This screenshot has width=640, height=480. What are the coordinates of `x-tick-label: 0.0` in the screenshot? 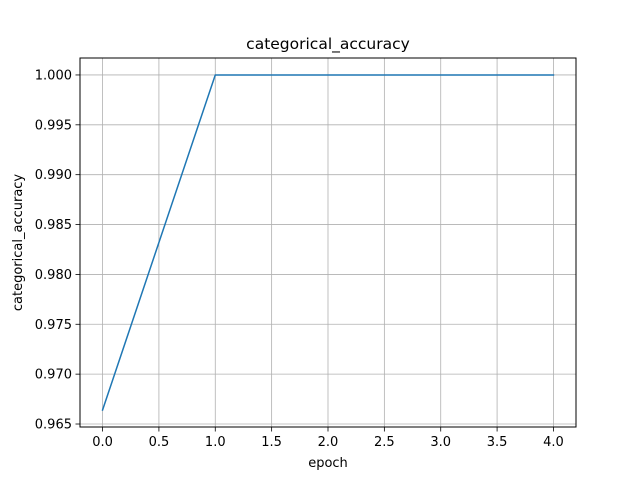 It's located at (102, 442).